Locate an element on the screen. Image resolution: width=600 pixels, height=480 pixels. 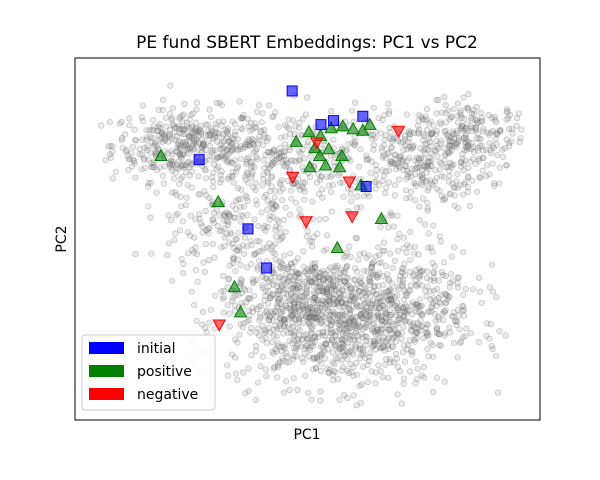
initial-point is located at coordinates (199, 160).